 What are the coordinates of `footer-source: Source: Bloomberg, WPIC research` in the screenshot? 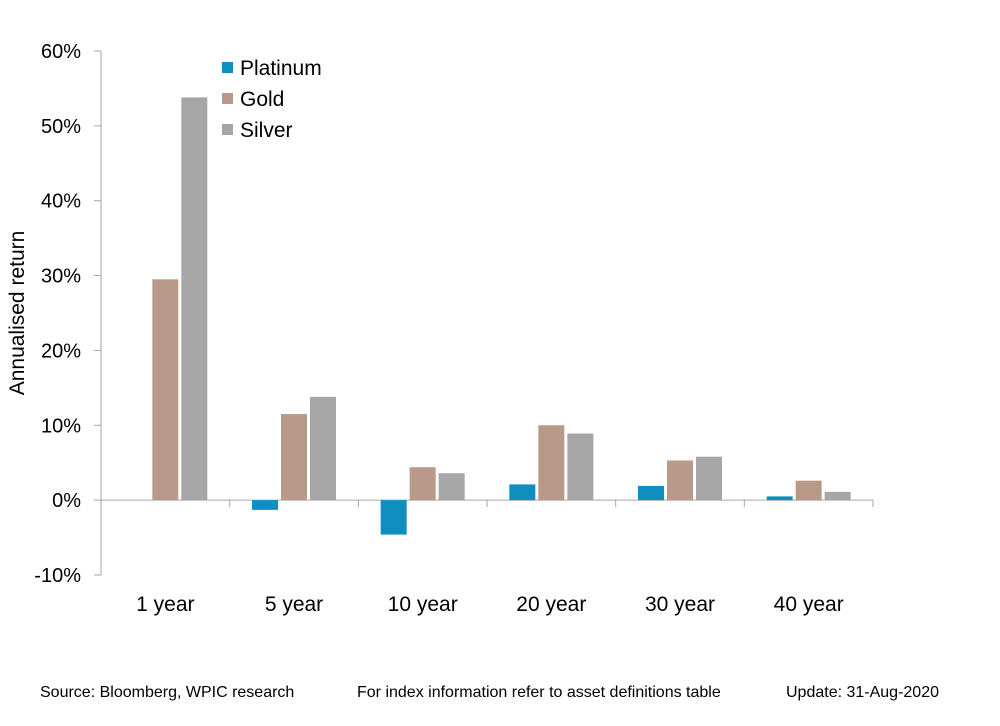 It's located at (167, 692).